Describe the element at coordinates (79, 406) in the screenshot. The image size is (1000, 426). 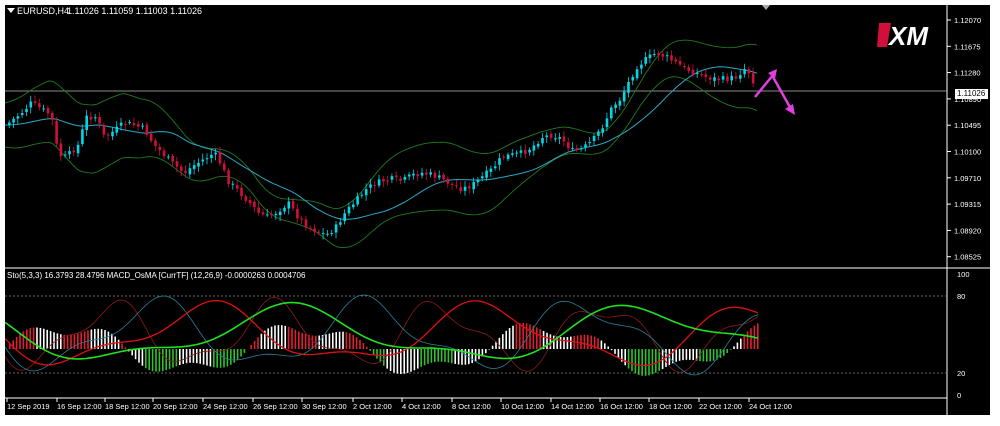
I see `time-tick-label: 16 Sep 12:00` at that location.